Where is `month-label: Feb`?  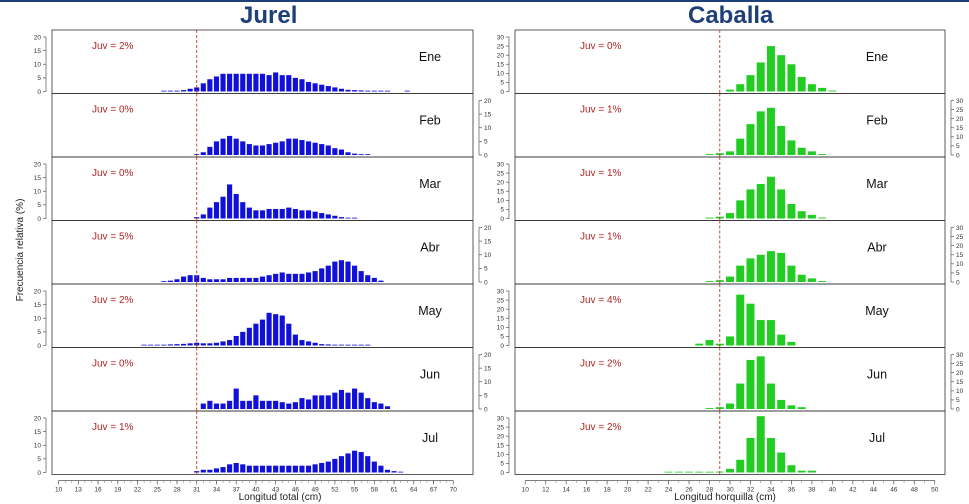
month-label: Feb is located at coordinates (430, 121).